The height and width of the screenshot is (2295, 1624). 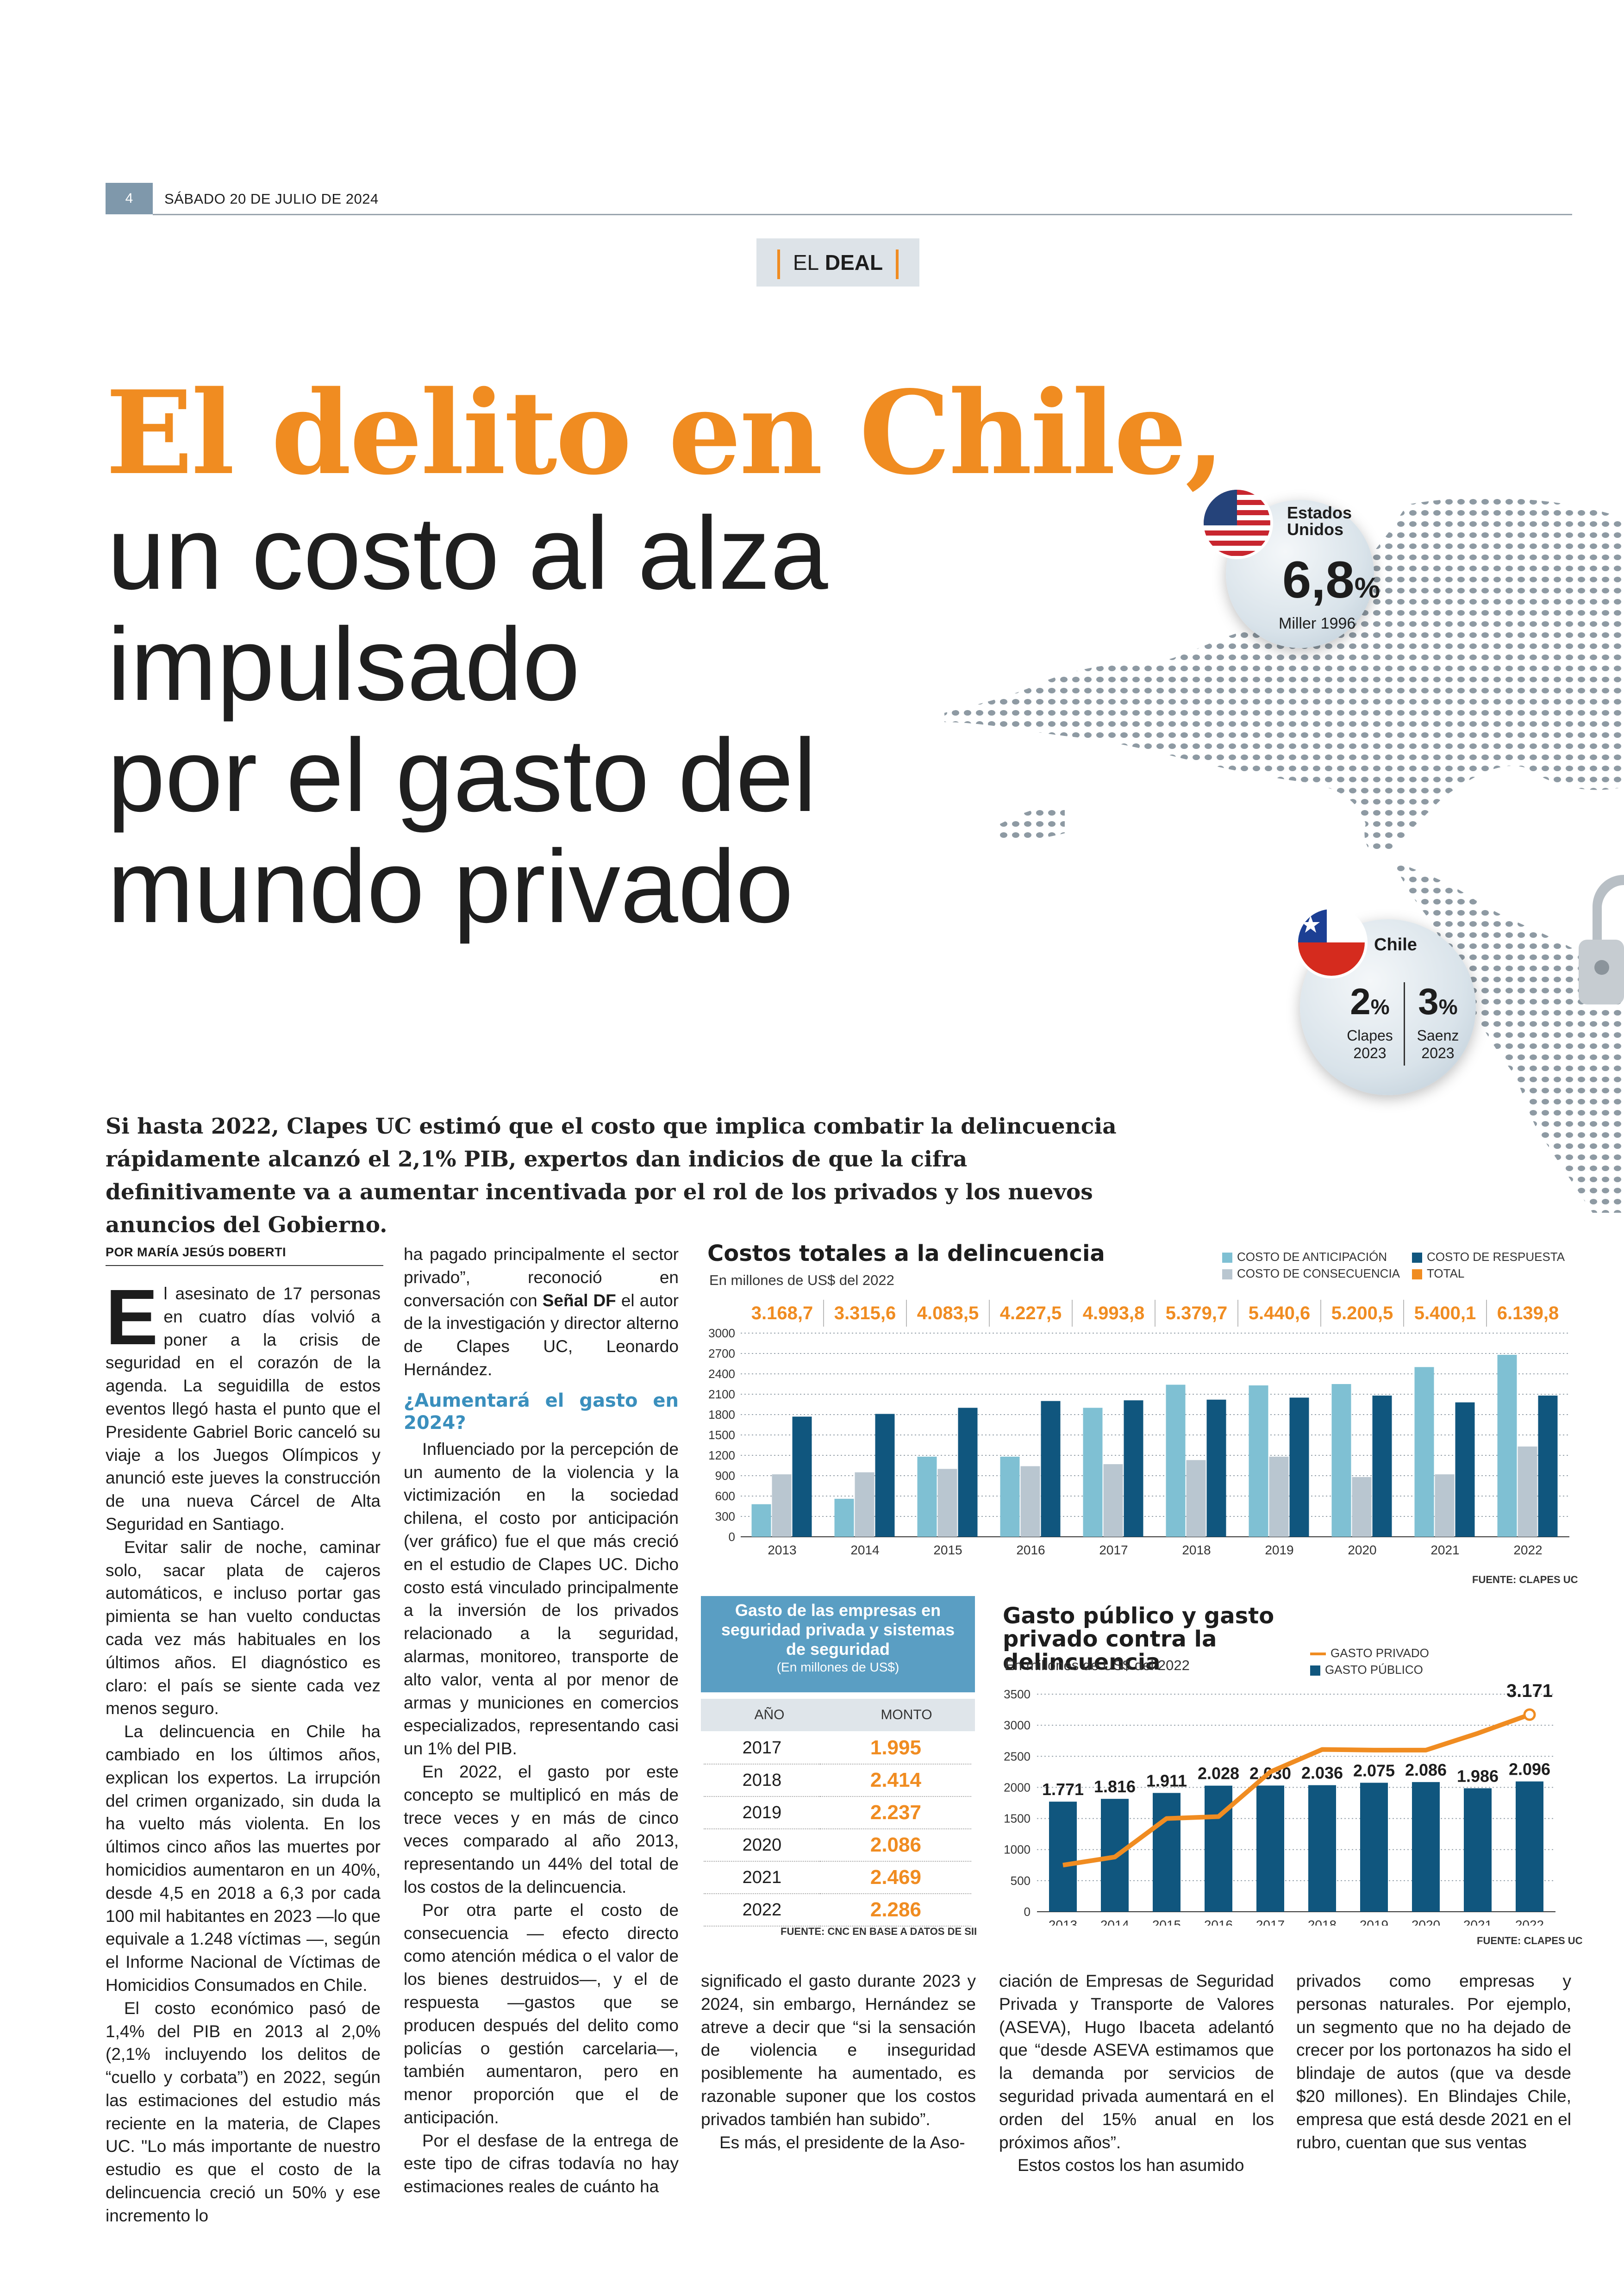 What do you see at coordinates (837, 1845) in the screenshot?
I see `table-row: 2020 2.086` at bounding box center [837, 1845].